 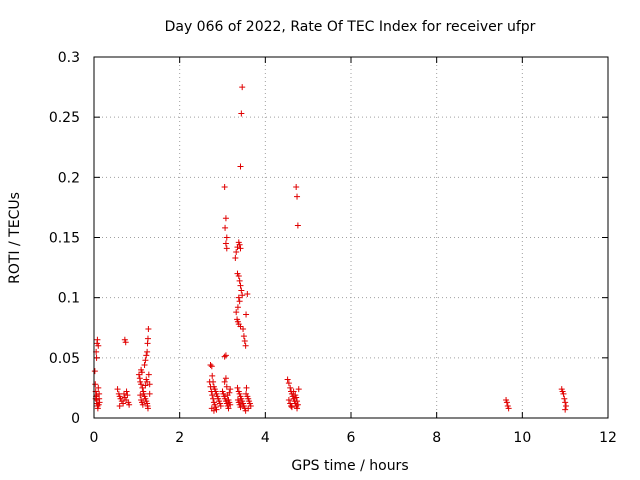 I want to click on y-tick-label: 0.1, so click(x=69, y=299).